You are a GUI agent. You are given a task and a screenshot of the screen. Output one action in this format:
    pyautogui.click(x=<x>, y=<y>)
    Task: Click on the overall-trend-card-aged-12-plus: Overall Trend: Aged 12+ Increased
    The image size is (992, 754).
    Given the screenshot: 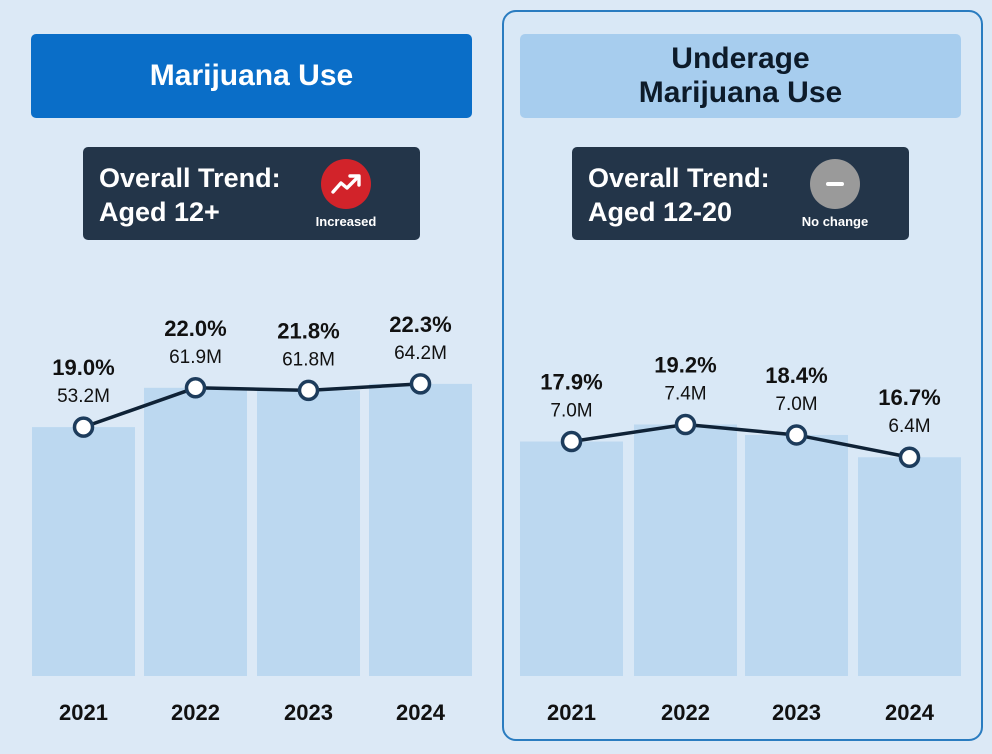 What is the action you would take?
    pyautogui.click(x=251, y=193)
    